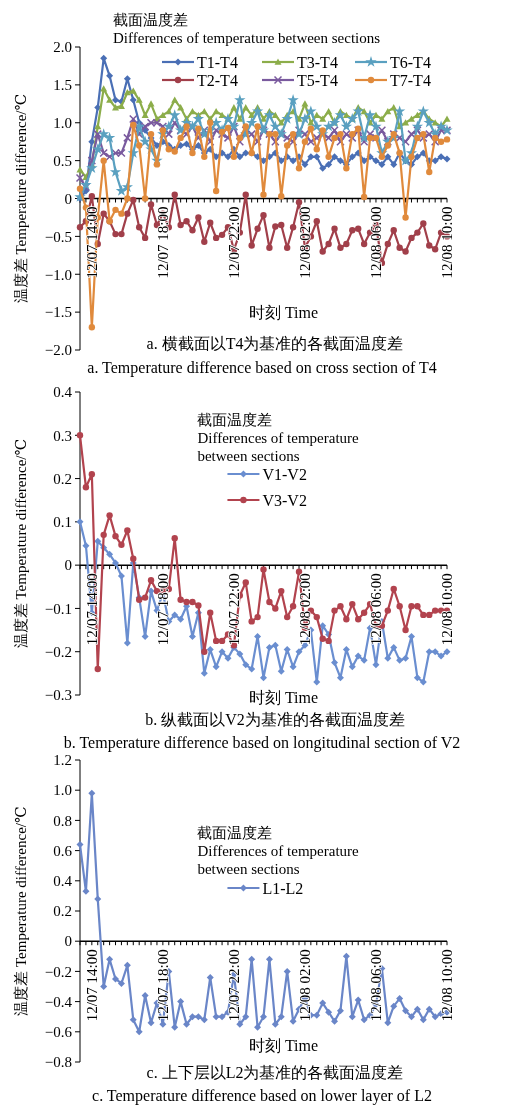 The width and height of the screenshot is (515, 1106). I want to click on legend-label: L1-L2, so click(283, 888).